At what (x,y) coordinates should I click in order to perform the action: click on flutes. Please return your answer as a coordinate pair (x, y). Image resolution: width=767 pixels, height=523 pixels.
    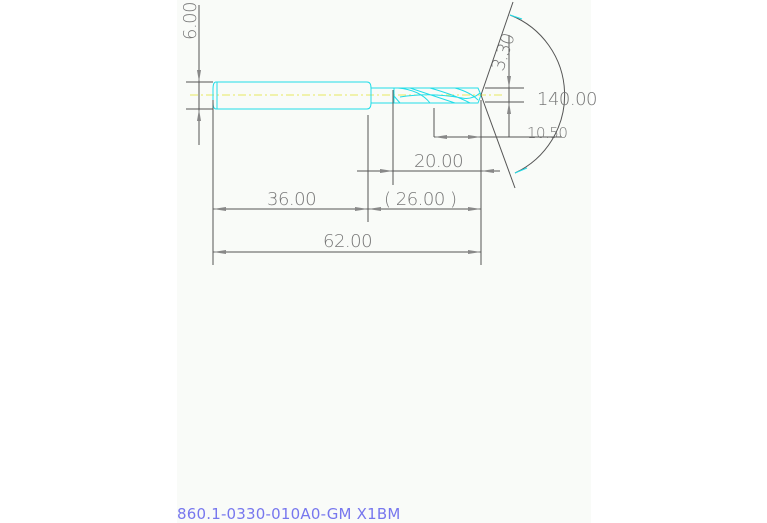
    Looking at the image, I should click on (437, 95).